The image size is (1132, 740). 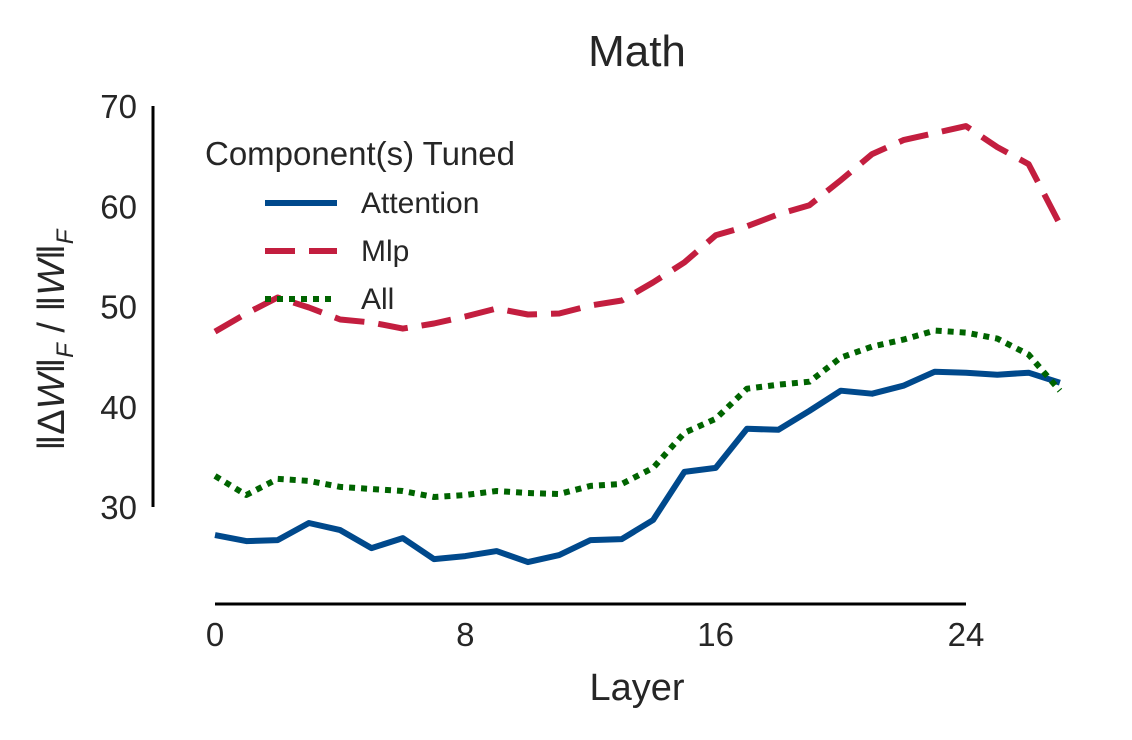 What do you see at coordinates (118, 507) in the screenshot?
I see `y-tick-label: 30` at bounding box center [118, 507].